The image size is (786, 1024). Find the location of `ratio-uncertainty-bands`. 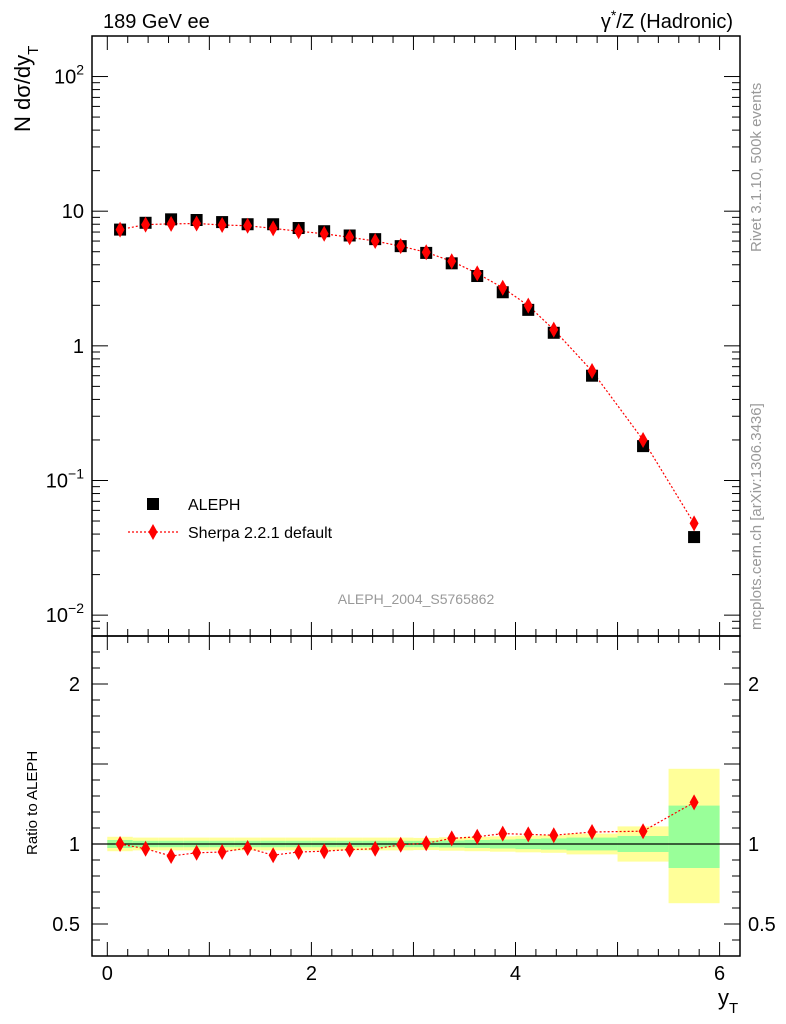

ratio-uncertainty-bands is located at coordinates (413, 836).